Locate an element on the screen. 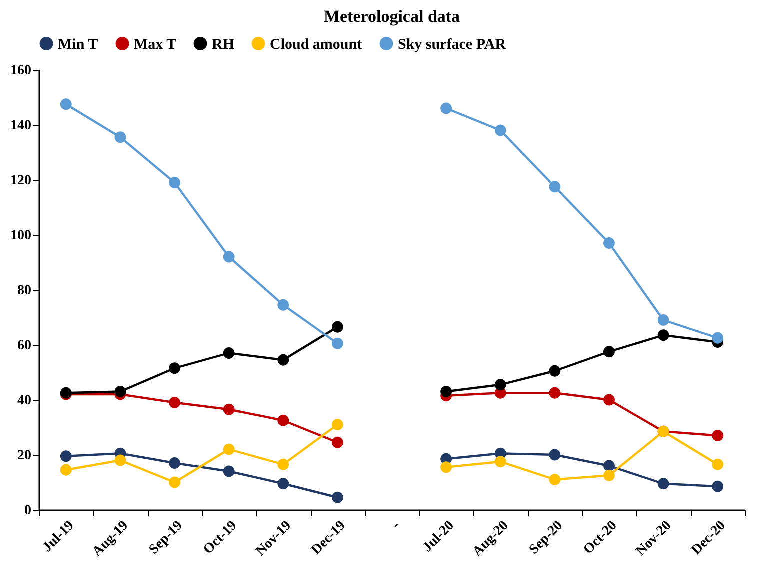  y-tick-label: 40 is located at coordinates (25, 401).